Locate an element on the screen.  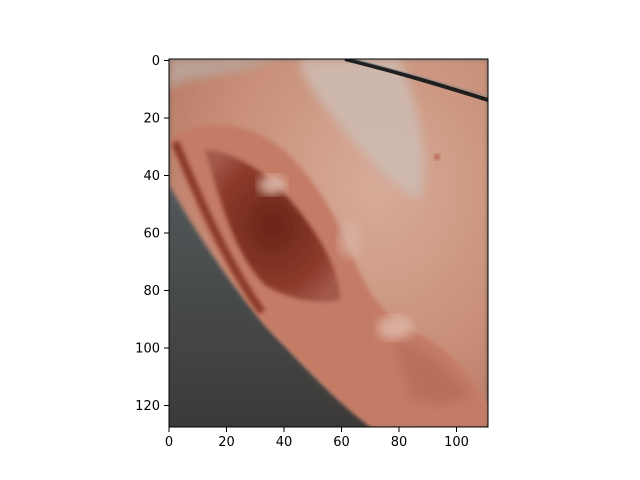
y-tick-40: 40 is located at coordinates (156, 176).